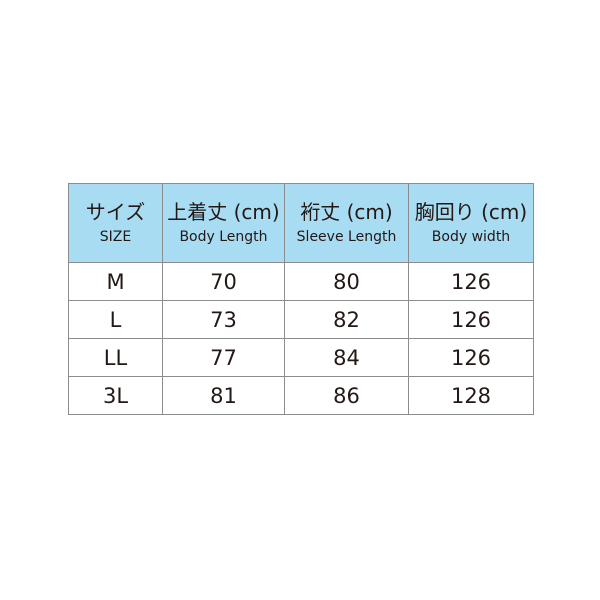 Image resolution: width=600 pixels, height=600 pixels. What do you see at coordinates (223, 212) in the screenshot?
I see `header-ja: 上着丈 (cm)` at bounding box center [223, 212].